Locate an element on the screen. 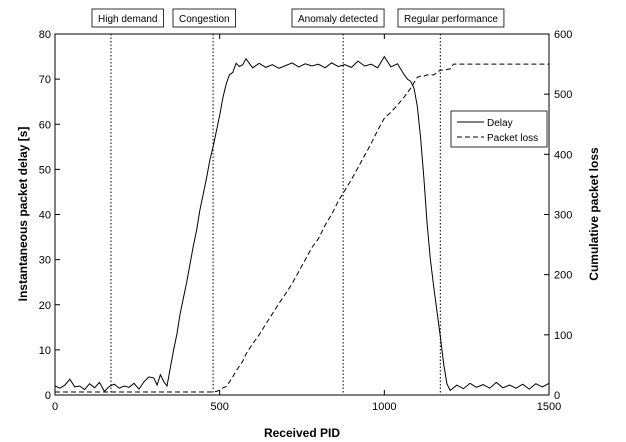 The height and width of the screenshot is (442, 626). x-axis-label: Received PID is located at coordinates (302, 433).